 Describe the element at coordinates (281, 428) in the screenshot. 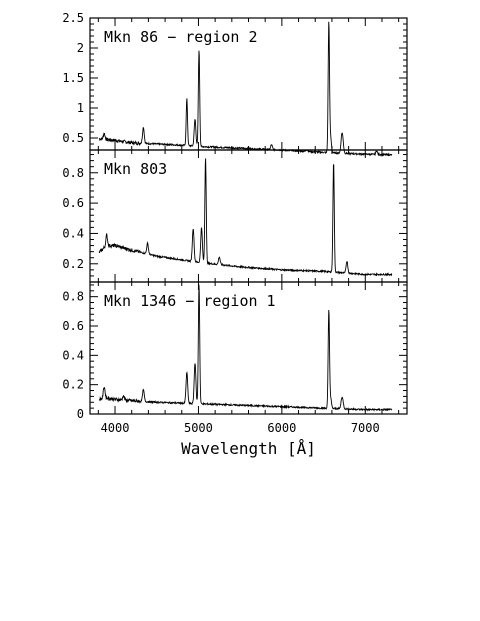

I see `x-tick-label: 6000` at that location.